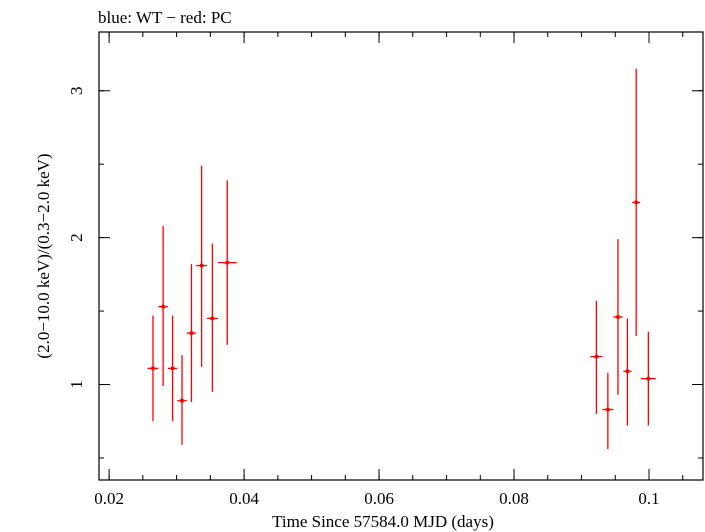 The image size is (705, 532). I want to click on y-tick-label: 2, so click(76, 237).